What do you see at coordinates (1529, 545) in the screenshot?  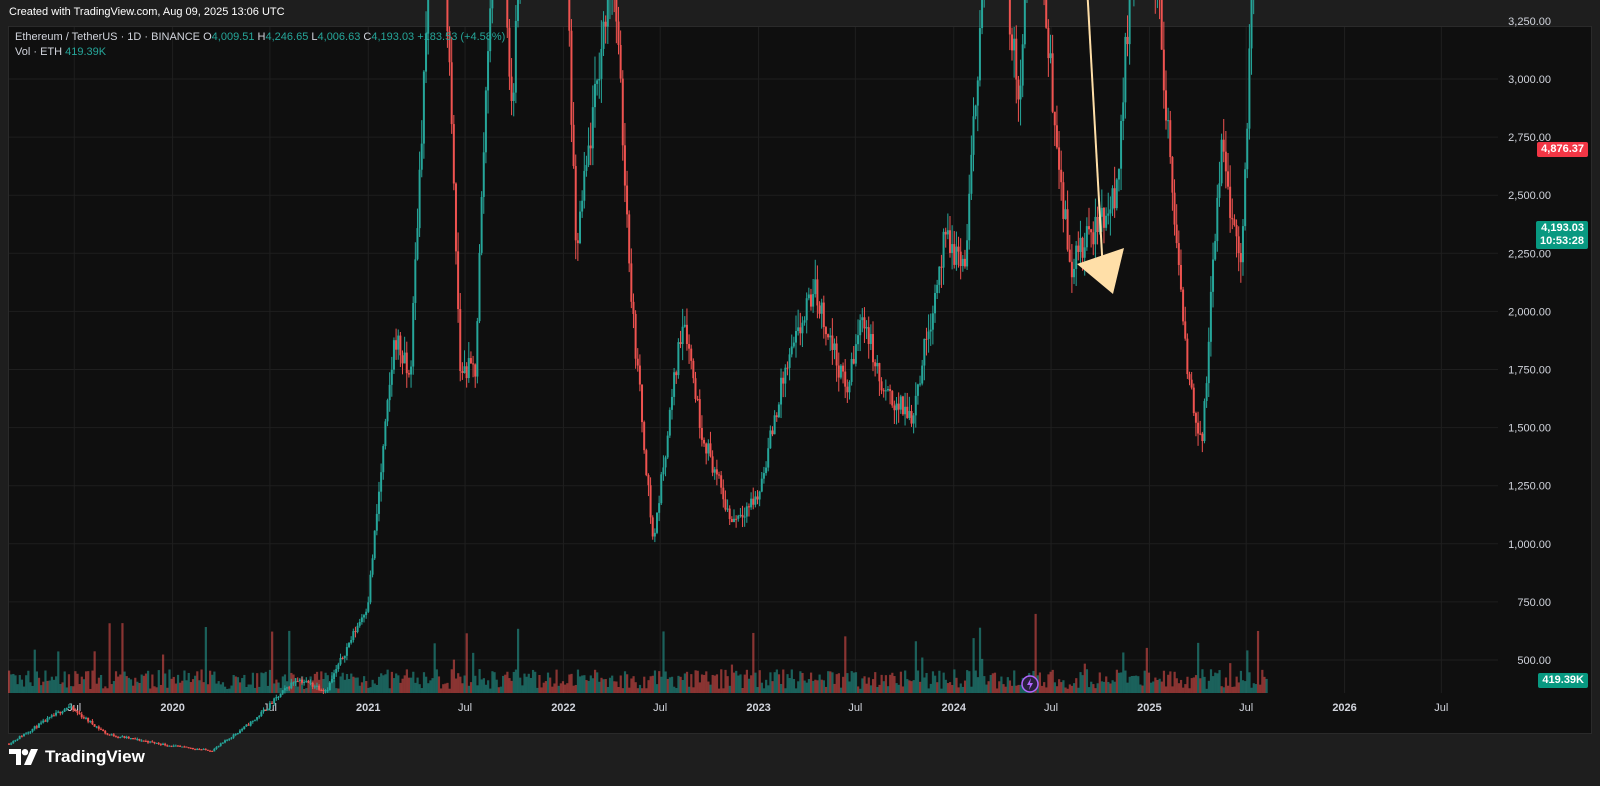 I see `y-tick-label: 1,000.00` at bounding box center [1529, 545].